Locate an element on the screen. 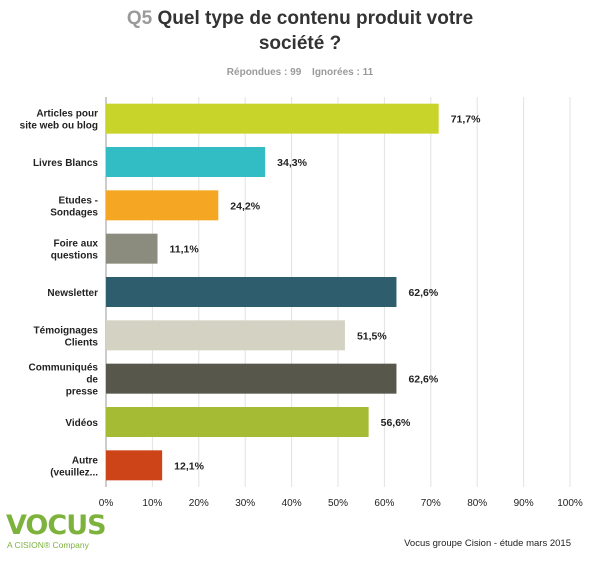 The height and width of the screenshot is (569, 597). x-tick-label: 0% is located at coordinates (106, 503).